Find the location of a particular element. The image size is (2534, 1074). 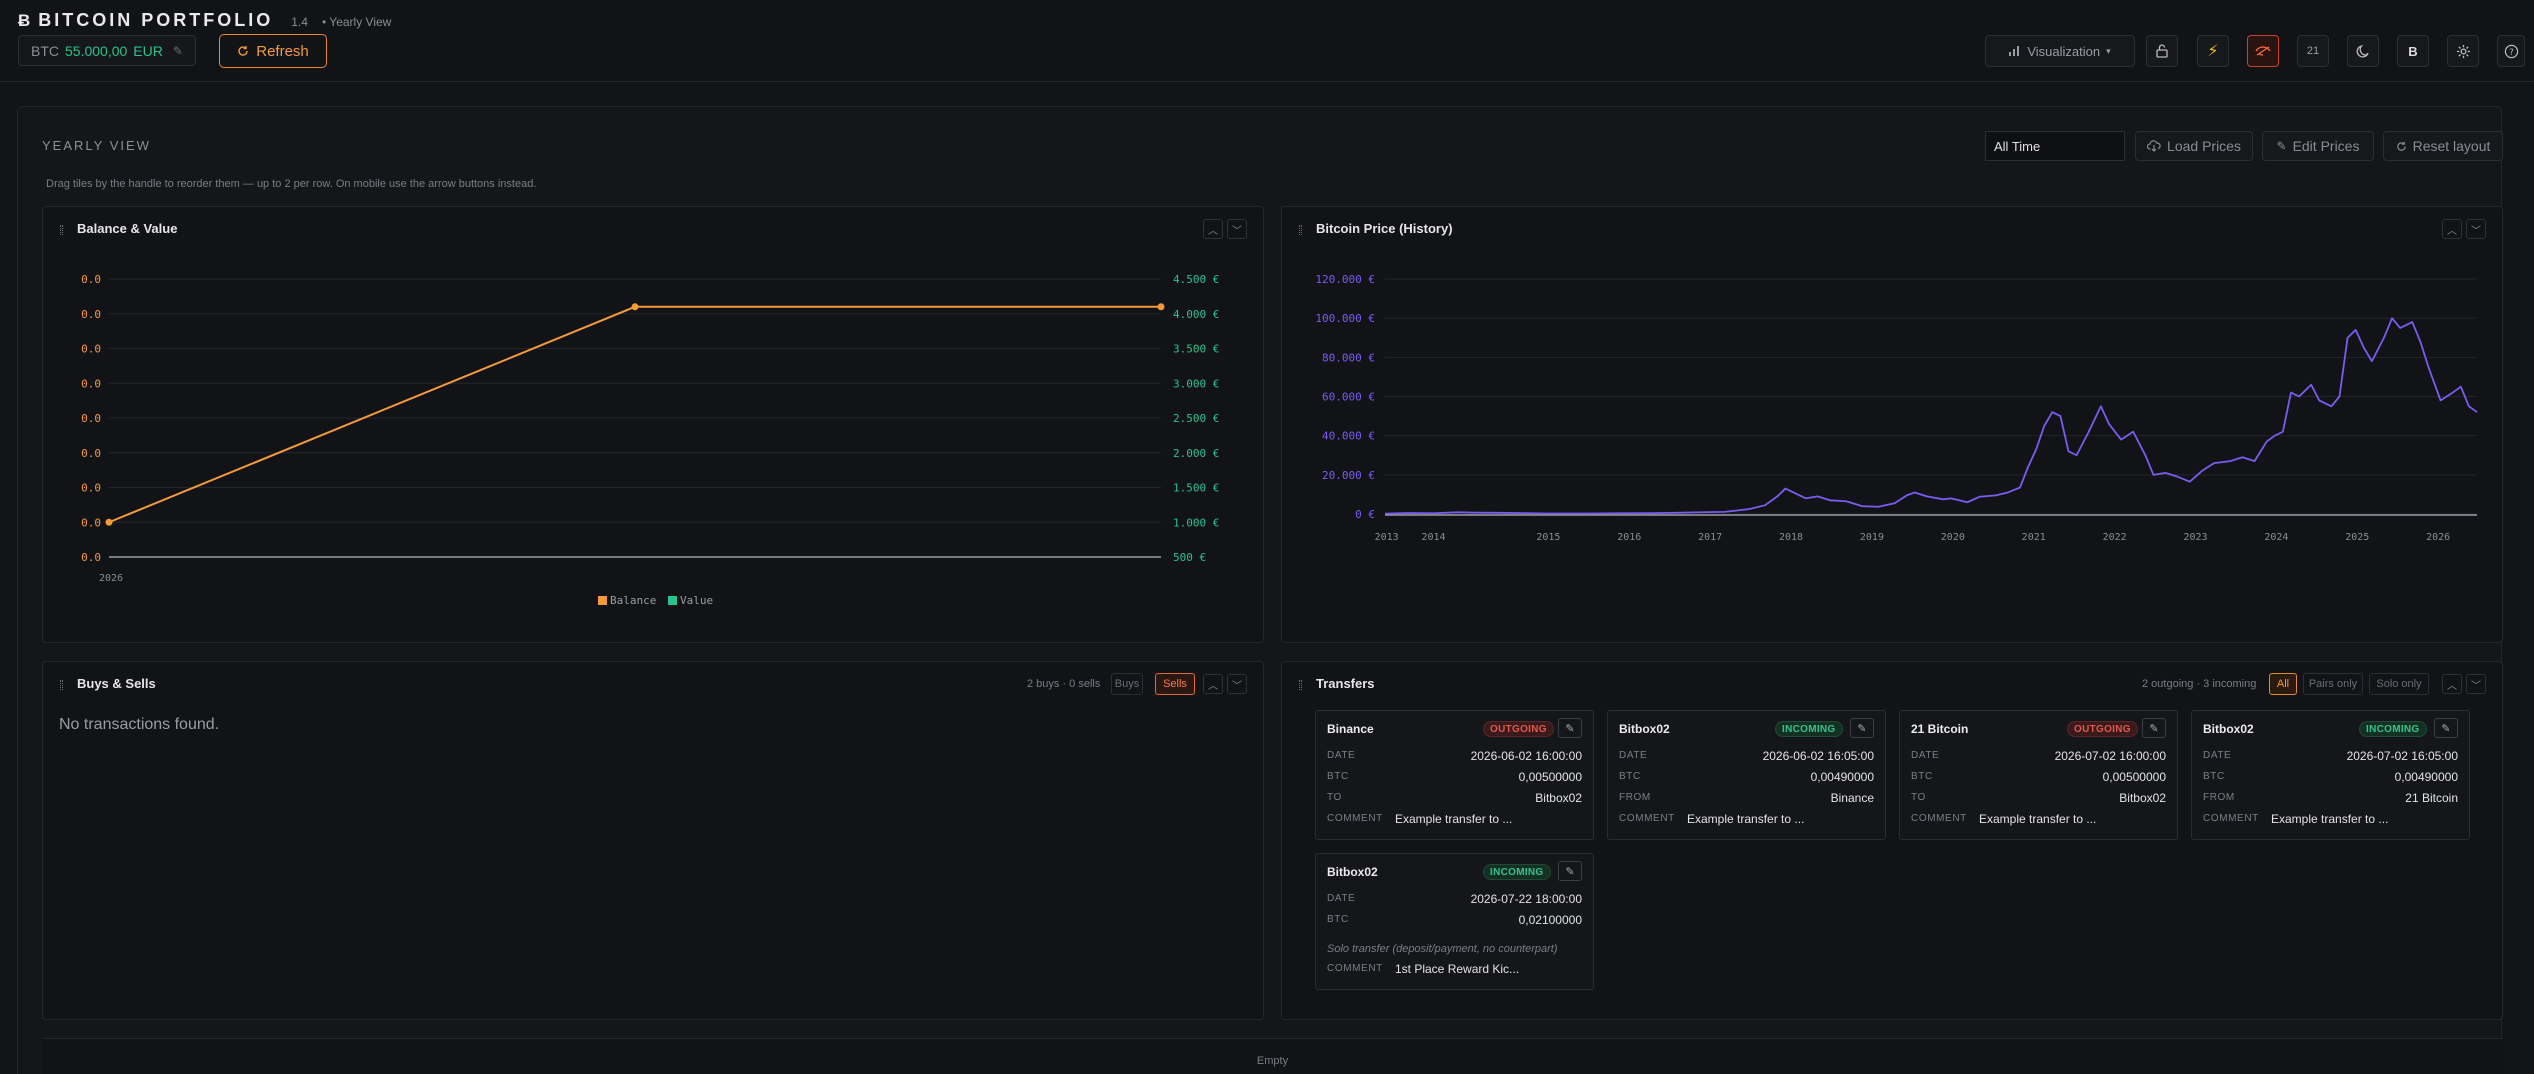

filter-solo-chip: Solo only is located at coordinates (2399, 684).